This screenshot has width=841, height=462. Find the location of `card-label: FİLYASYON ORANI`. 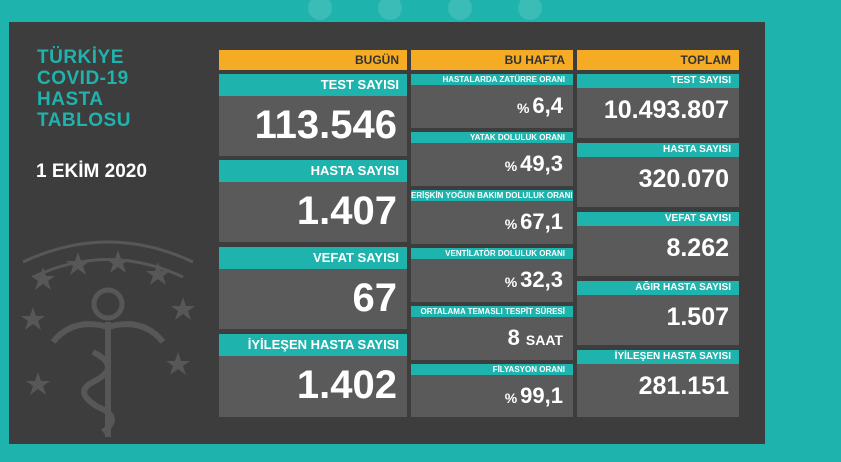

card-label: FİLYASYON ORANI is located at coordinates (492, 369).